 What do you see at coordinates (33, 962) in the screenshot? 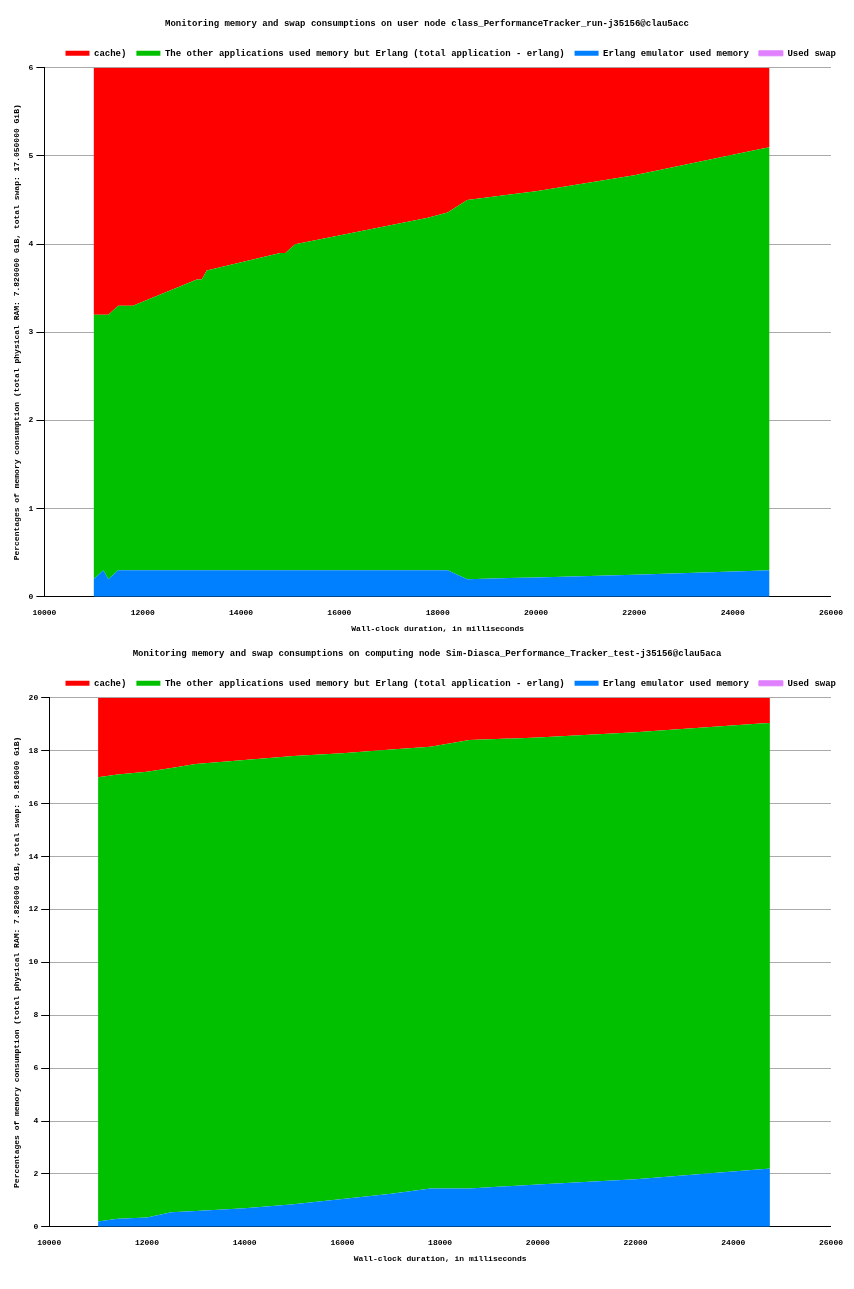
I see `y-tick-label: 10` at bounding box center [33, 962].